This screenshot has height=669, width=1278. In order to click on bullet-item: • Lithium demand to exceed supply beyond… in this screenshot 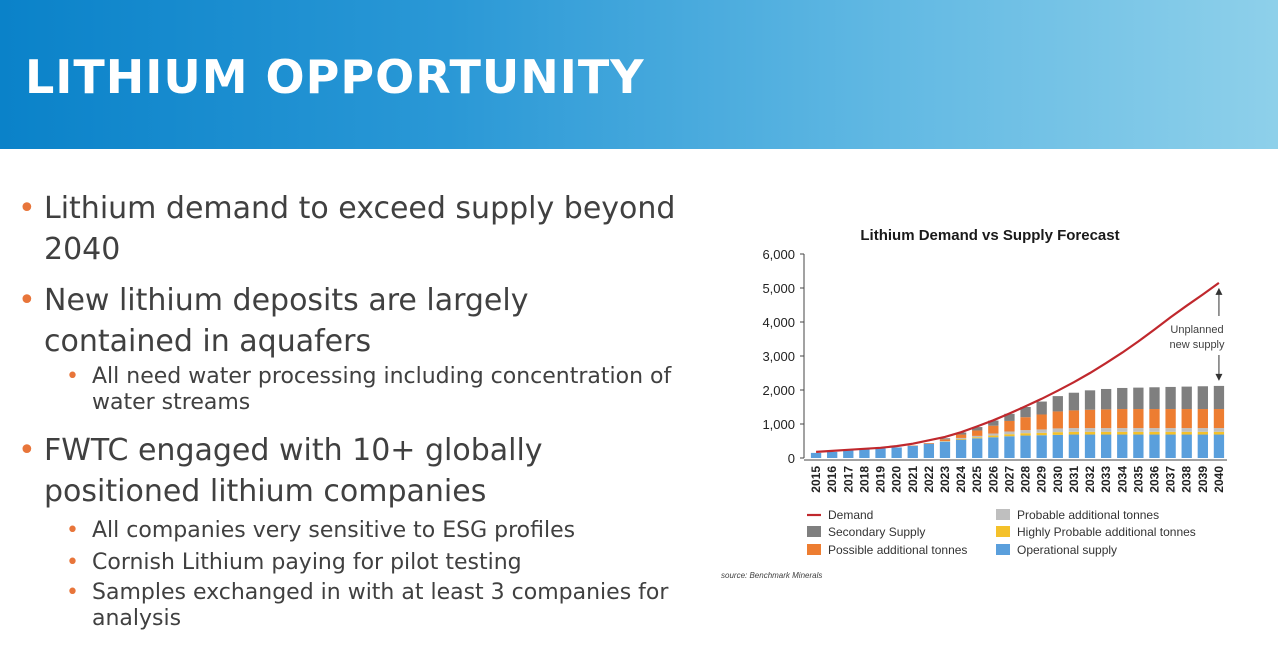, I will do `click(348, 229)`.